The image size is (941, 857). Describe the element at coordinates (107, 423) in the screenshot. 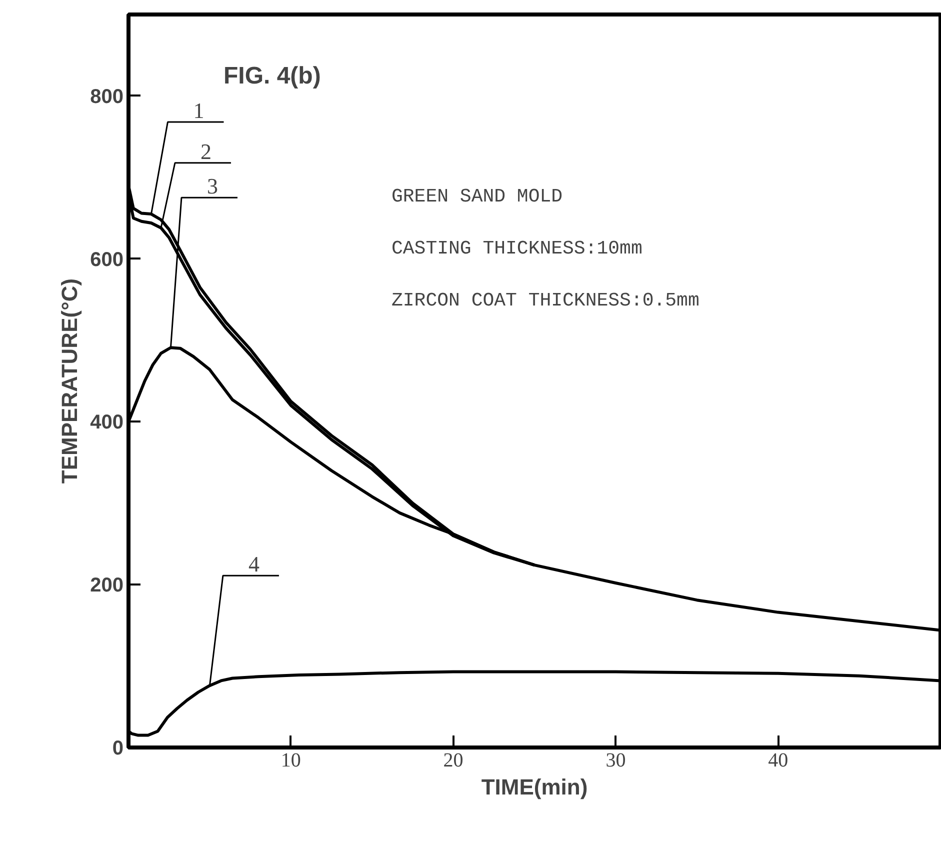

I see `y-tick-label: 400` at that location.